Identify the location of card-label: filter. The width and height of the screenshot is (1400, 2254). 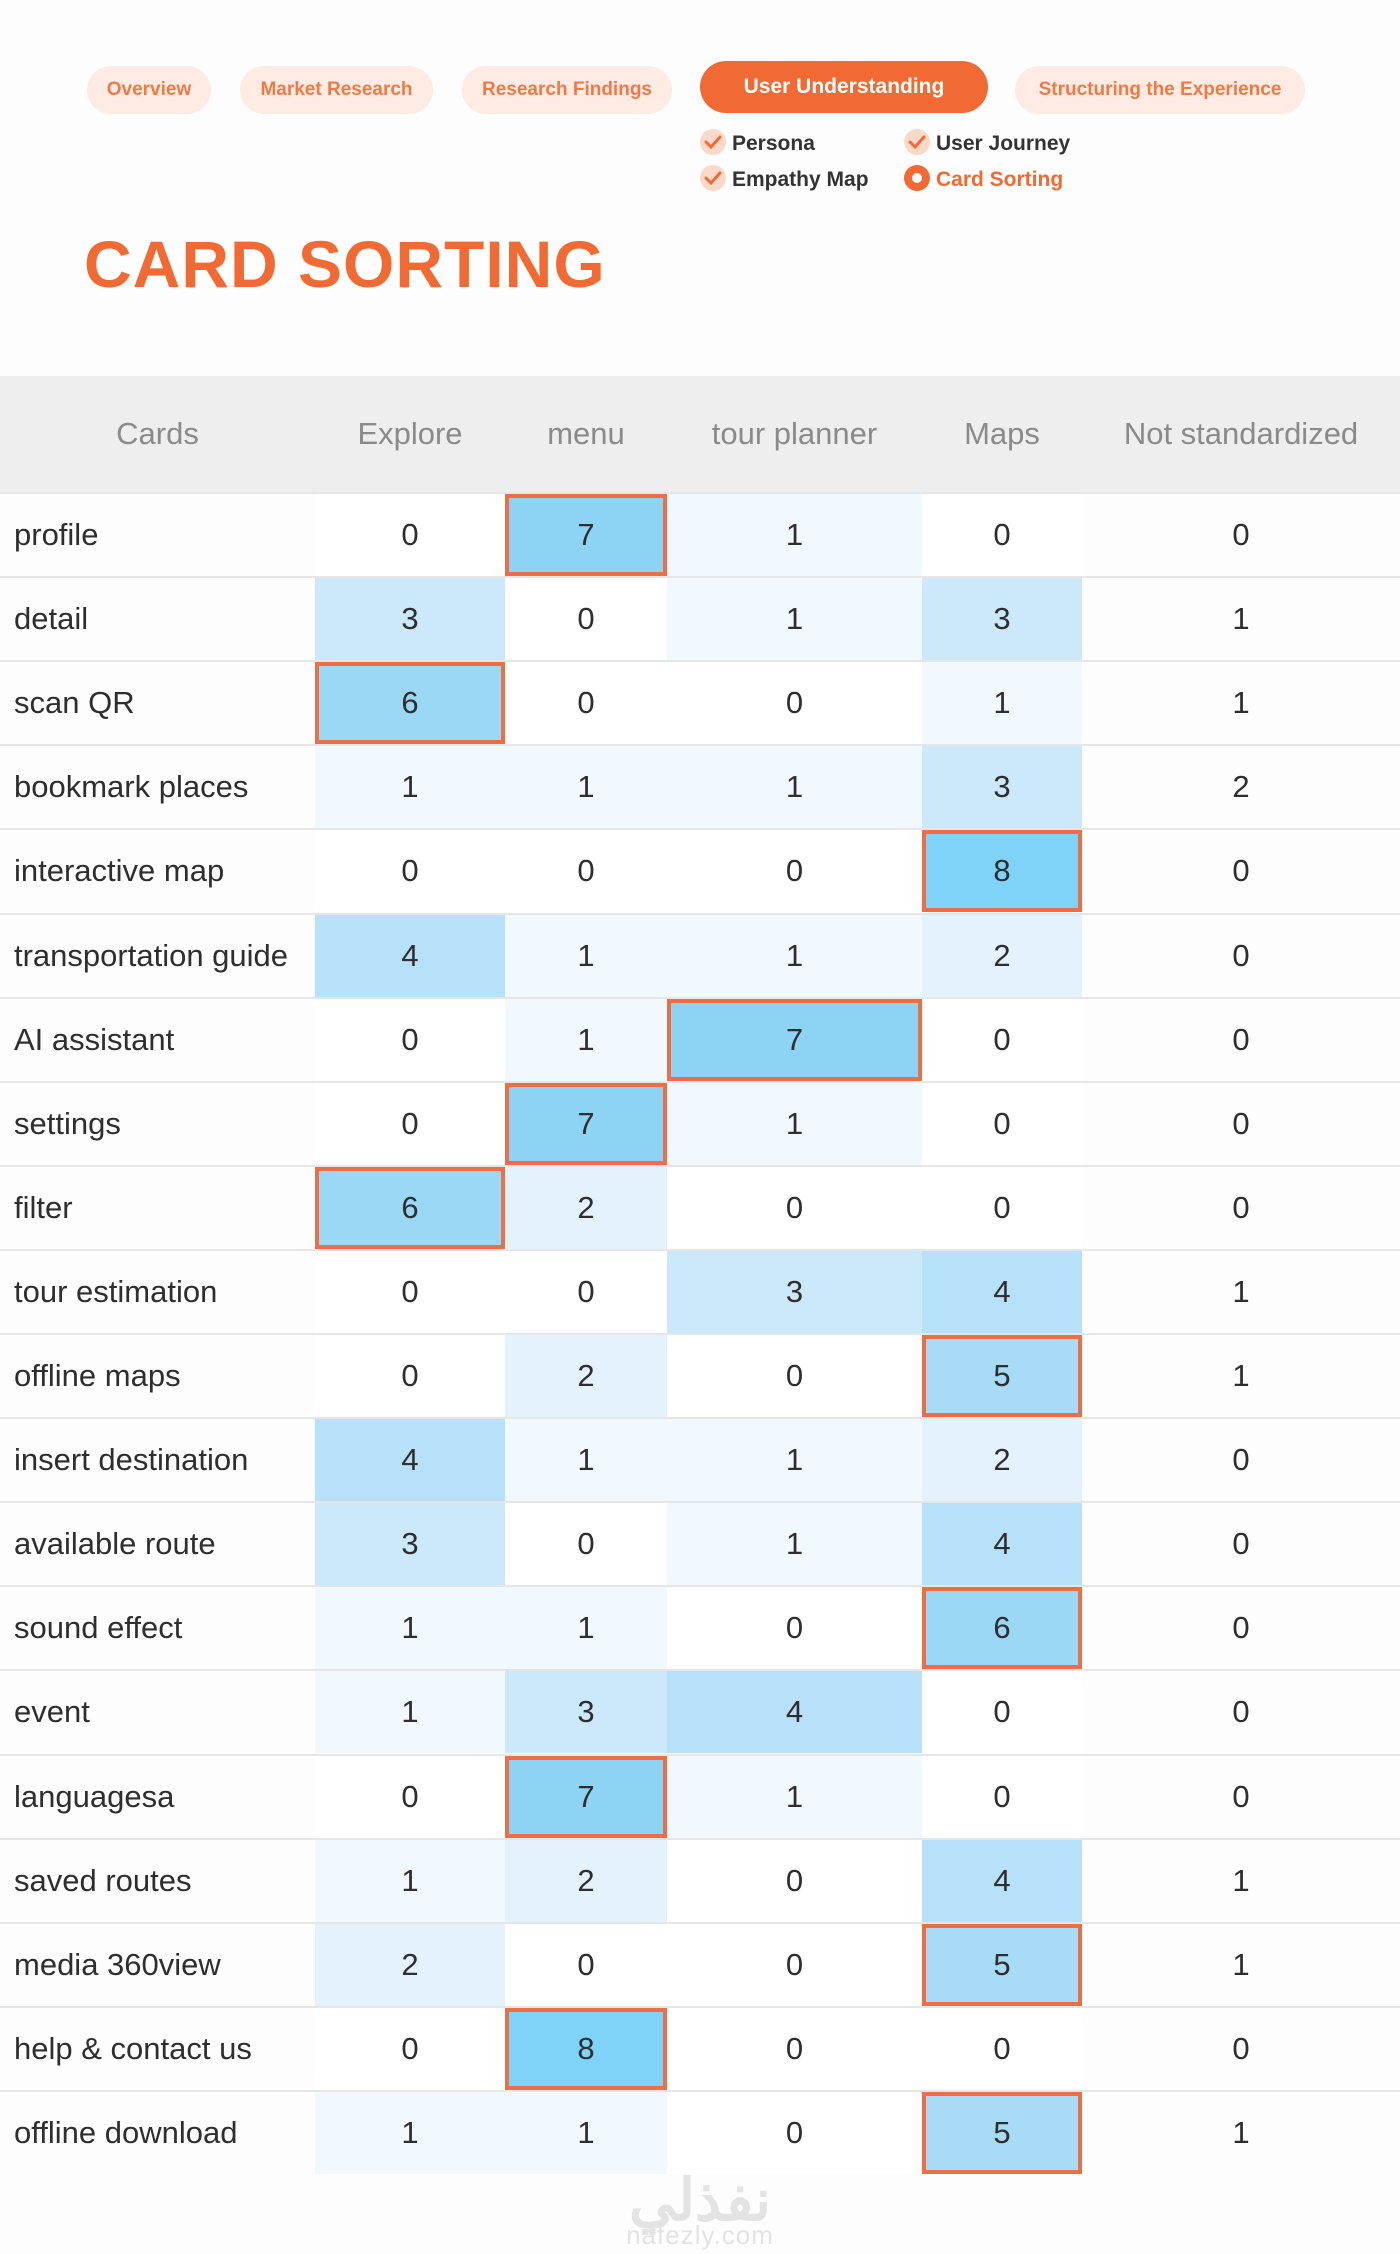
(43, 1207).